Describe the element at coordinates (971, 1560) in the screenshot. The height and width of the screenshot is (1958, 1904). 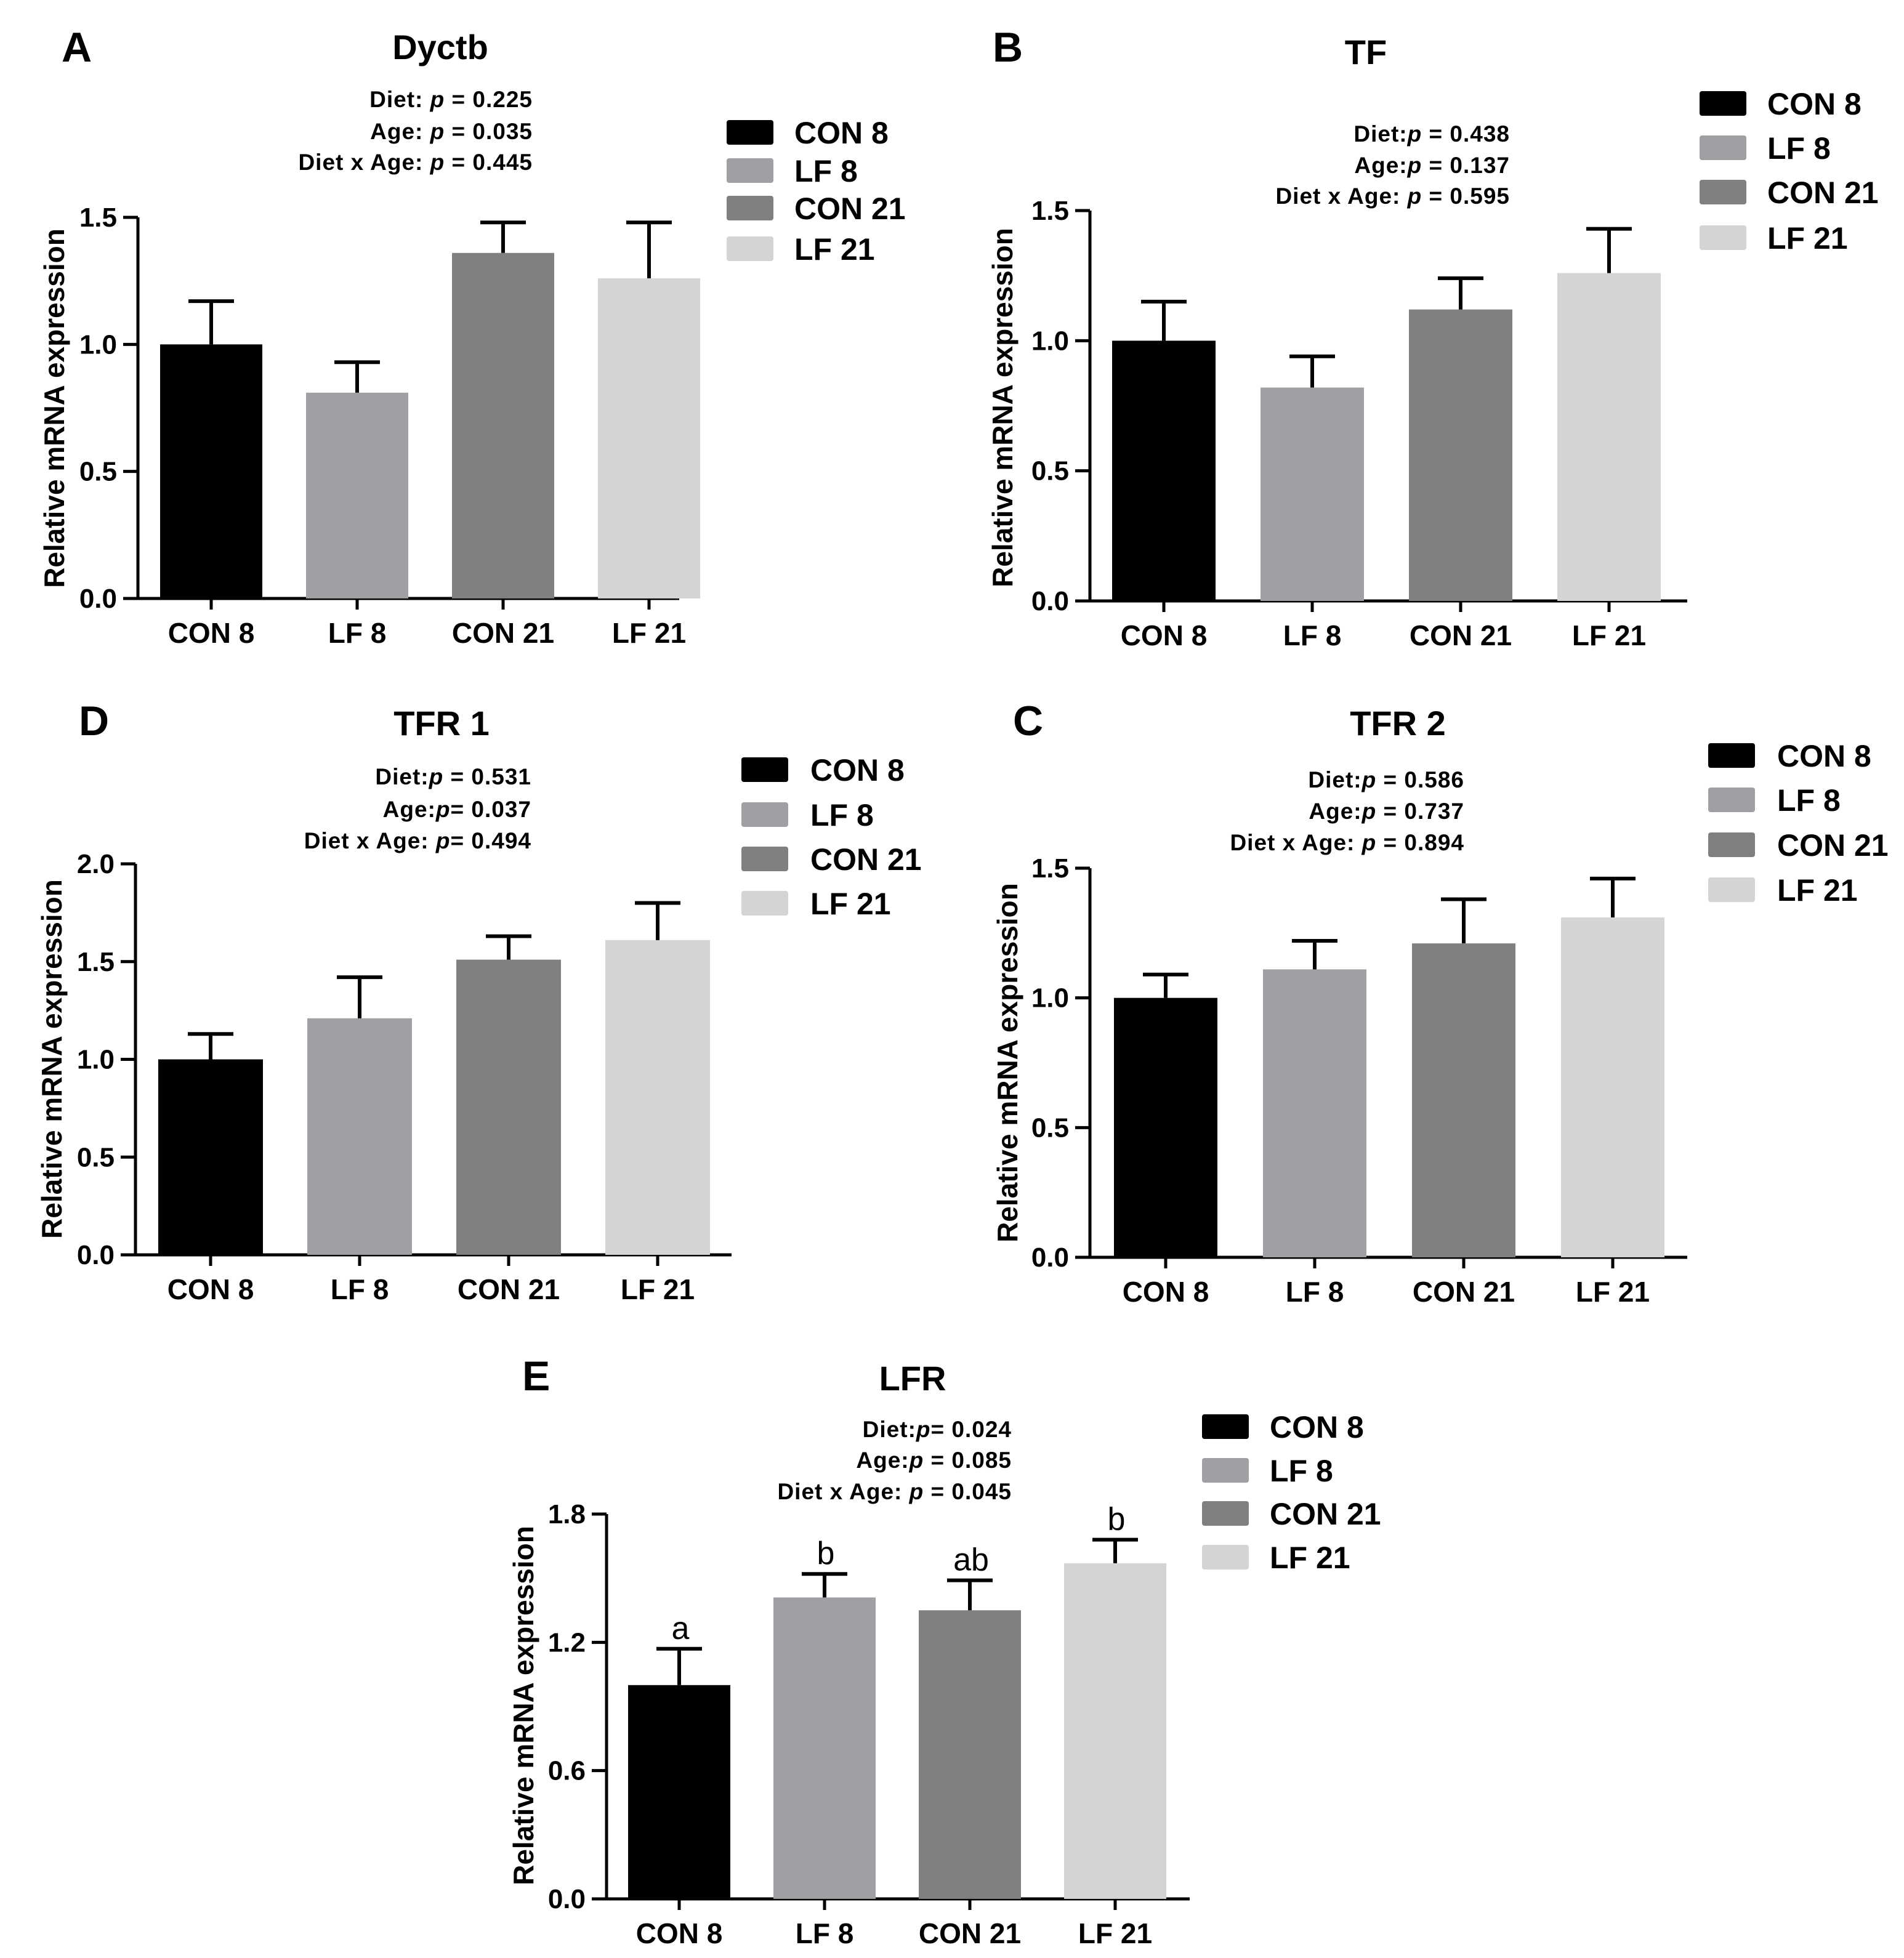
I see `significance-label: ab` at that location.